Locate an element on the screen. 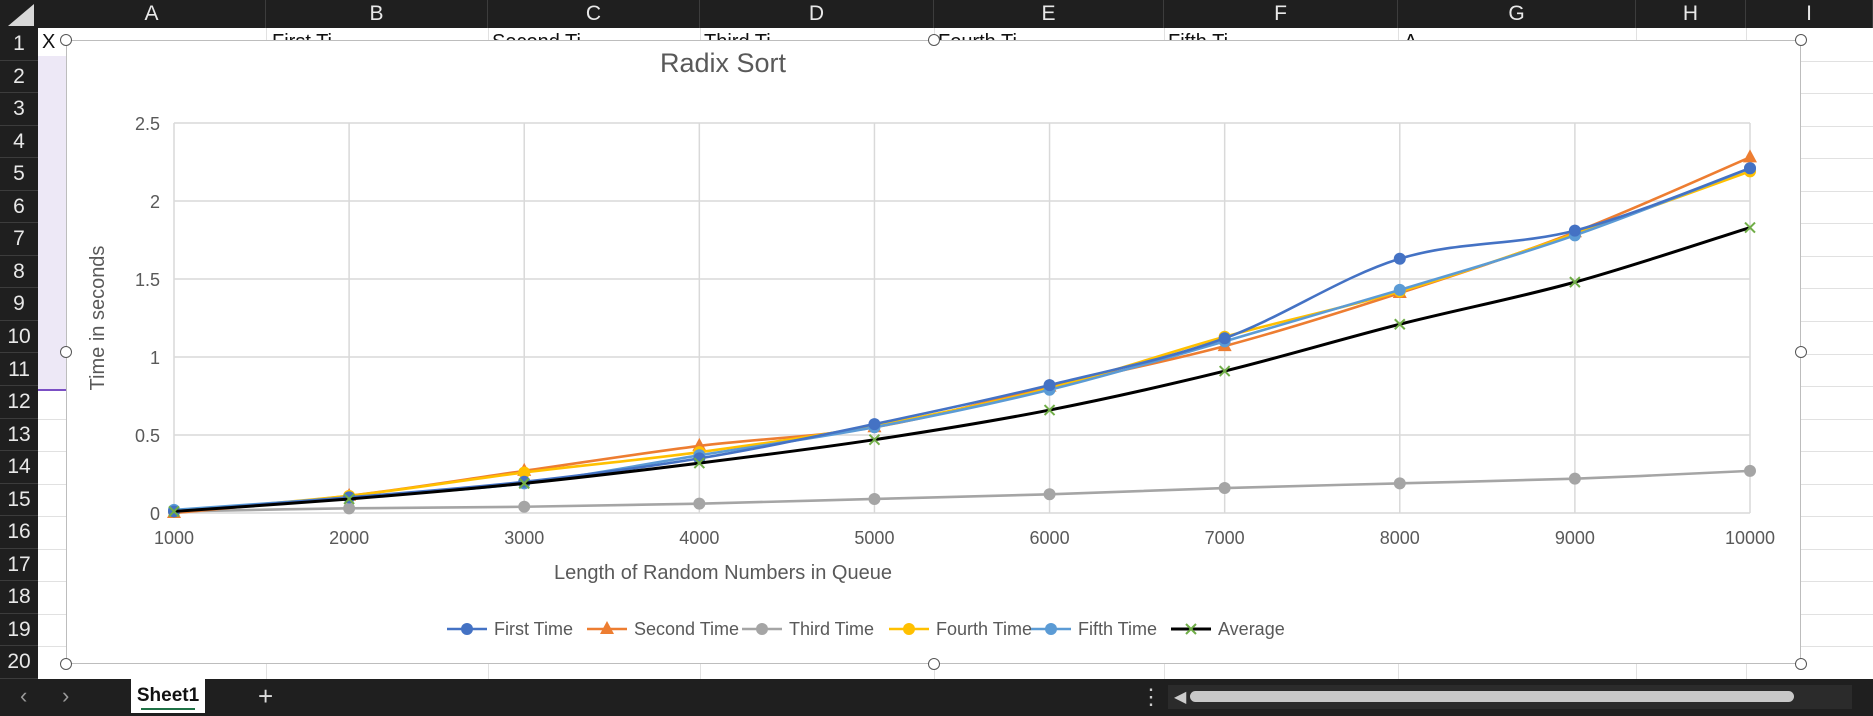 The width and height of the screenshot is (1873, 716). column-header-b: B is located at coordinates (377, 14).